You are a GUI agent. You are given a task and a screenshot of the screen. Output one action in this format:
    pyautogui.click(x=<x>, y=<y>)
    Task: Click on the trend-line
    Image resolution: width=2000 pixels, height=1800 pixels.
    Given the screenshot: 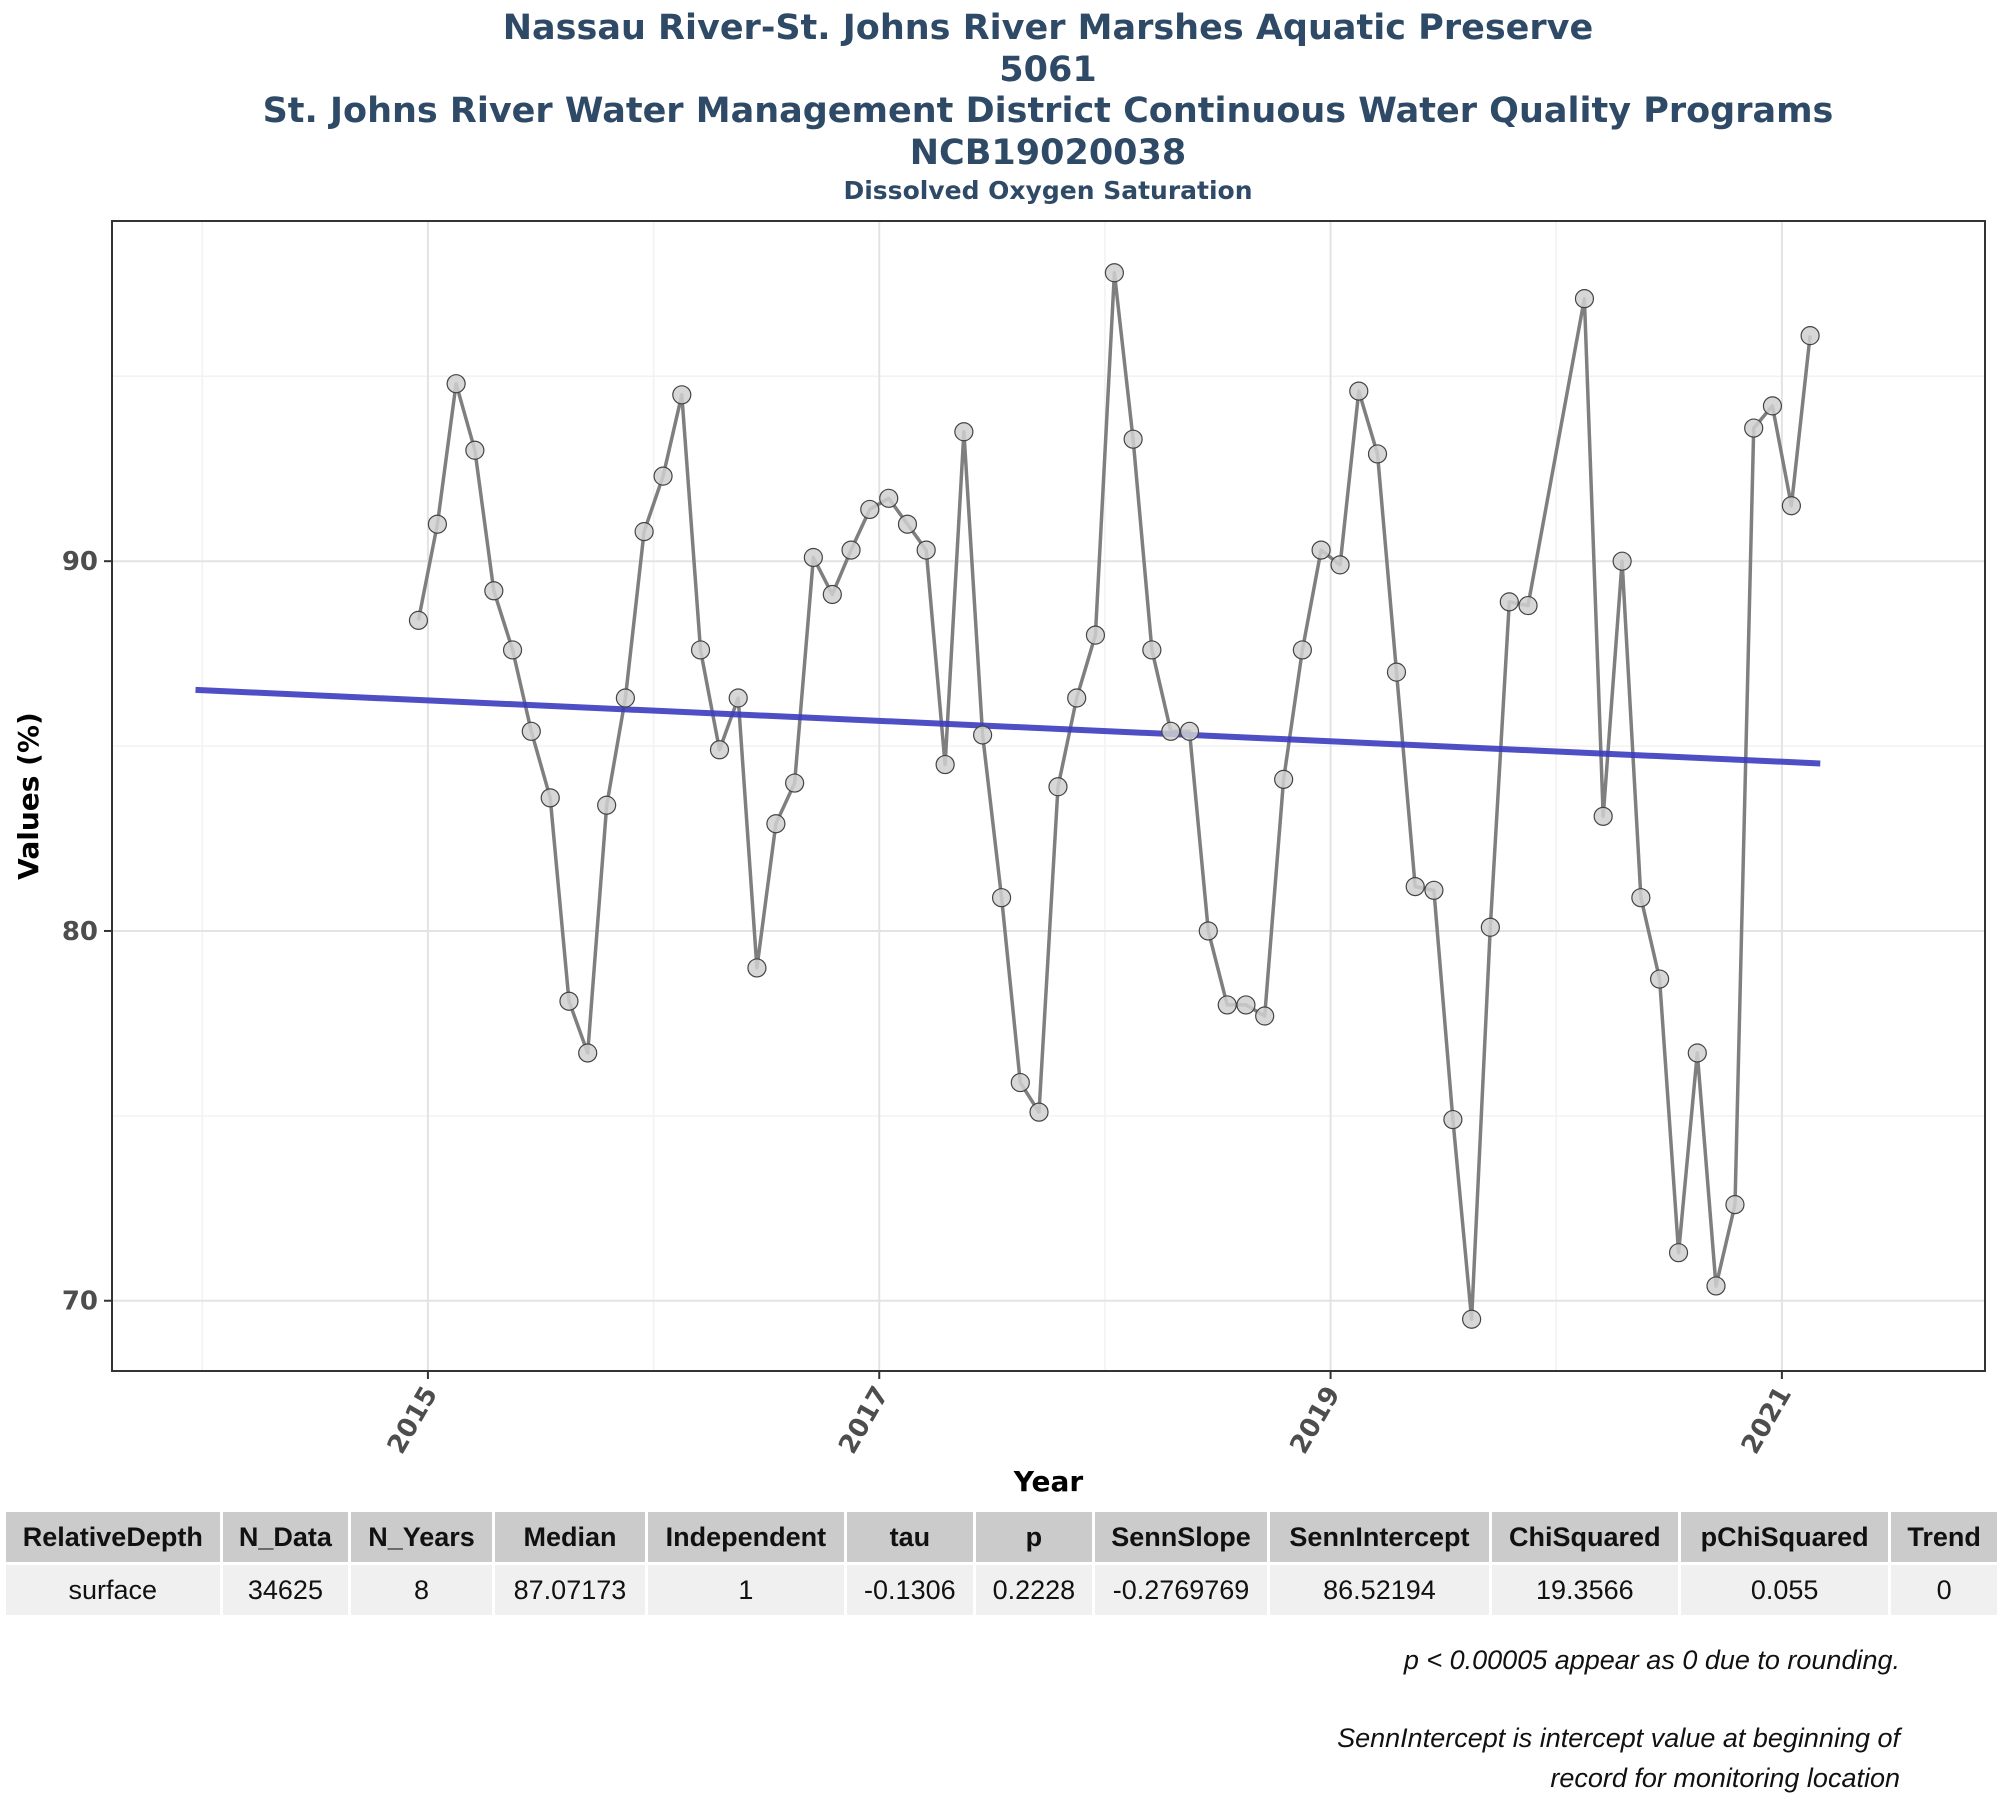 What is the action you would take?
    pyautogui.click(x=1008, y=726)
    